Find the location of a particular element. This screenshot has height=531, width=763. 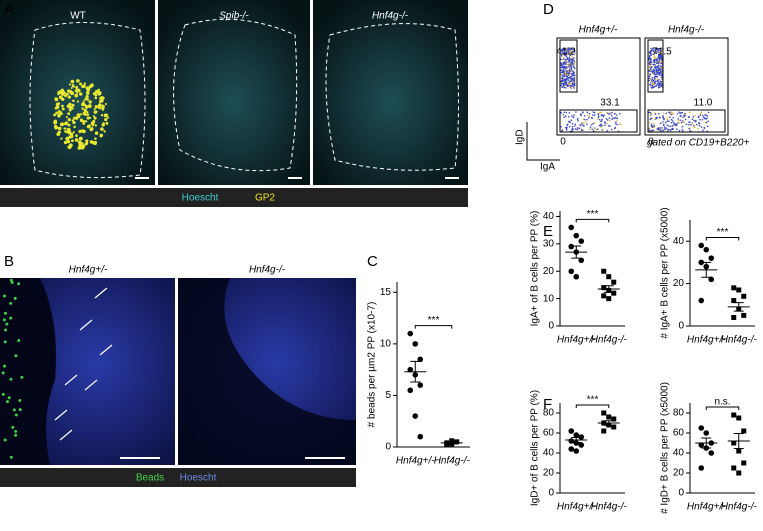

arrow is located at coordinates (101, 293).